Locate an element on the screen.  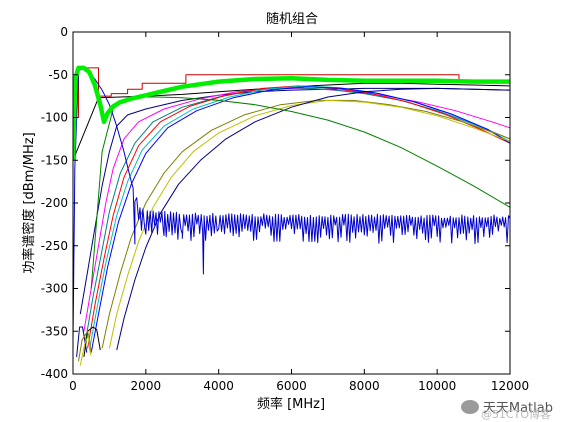
x-tick-label: 2000 is located at coordinates (146, 386).